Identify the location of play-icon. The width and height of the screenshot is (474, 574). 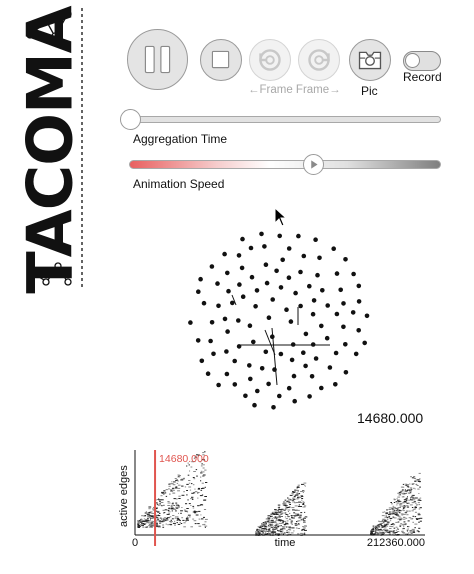
(314, 164).